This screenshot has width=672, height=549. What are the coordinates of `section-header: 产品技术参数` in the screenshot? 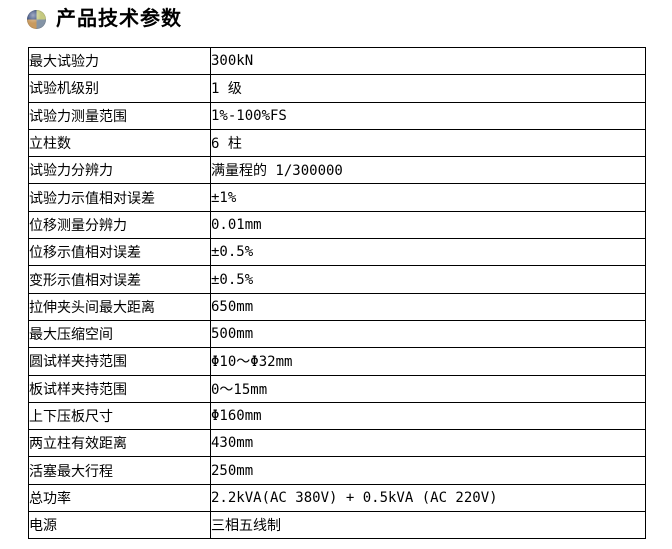 It's located at (104, 19).